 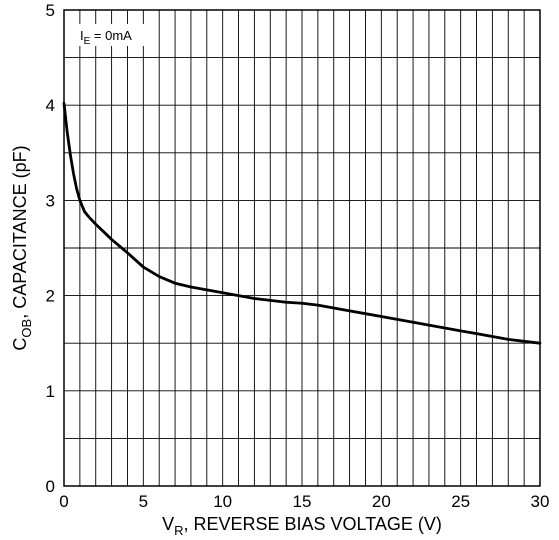 I want to click on x-tick-label: 15, so click(x=302, y=501).